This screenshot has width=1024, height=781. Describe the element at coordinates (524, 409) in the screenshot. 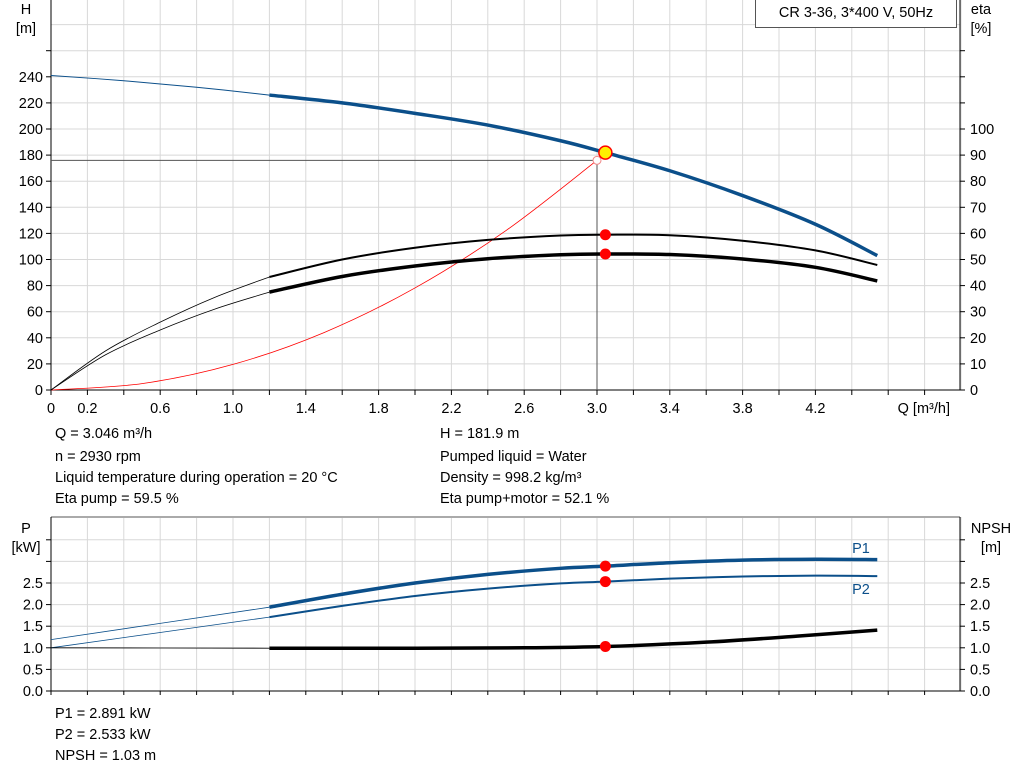

I see `x-tick-label: 2.6` at that location.